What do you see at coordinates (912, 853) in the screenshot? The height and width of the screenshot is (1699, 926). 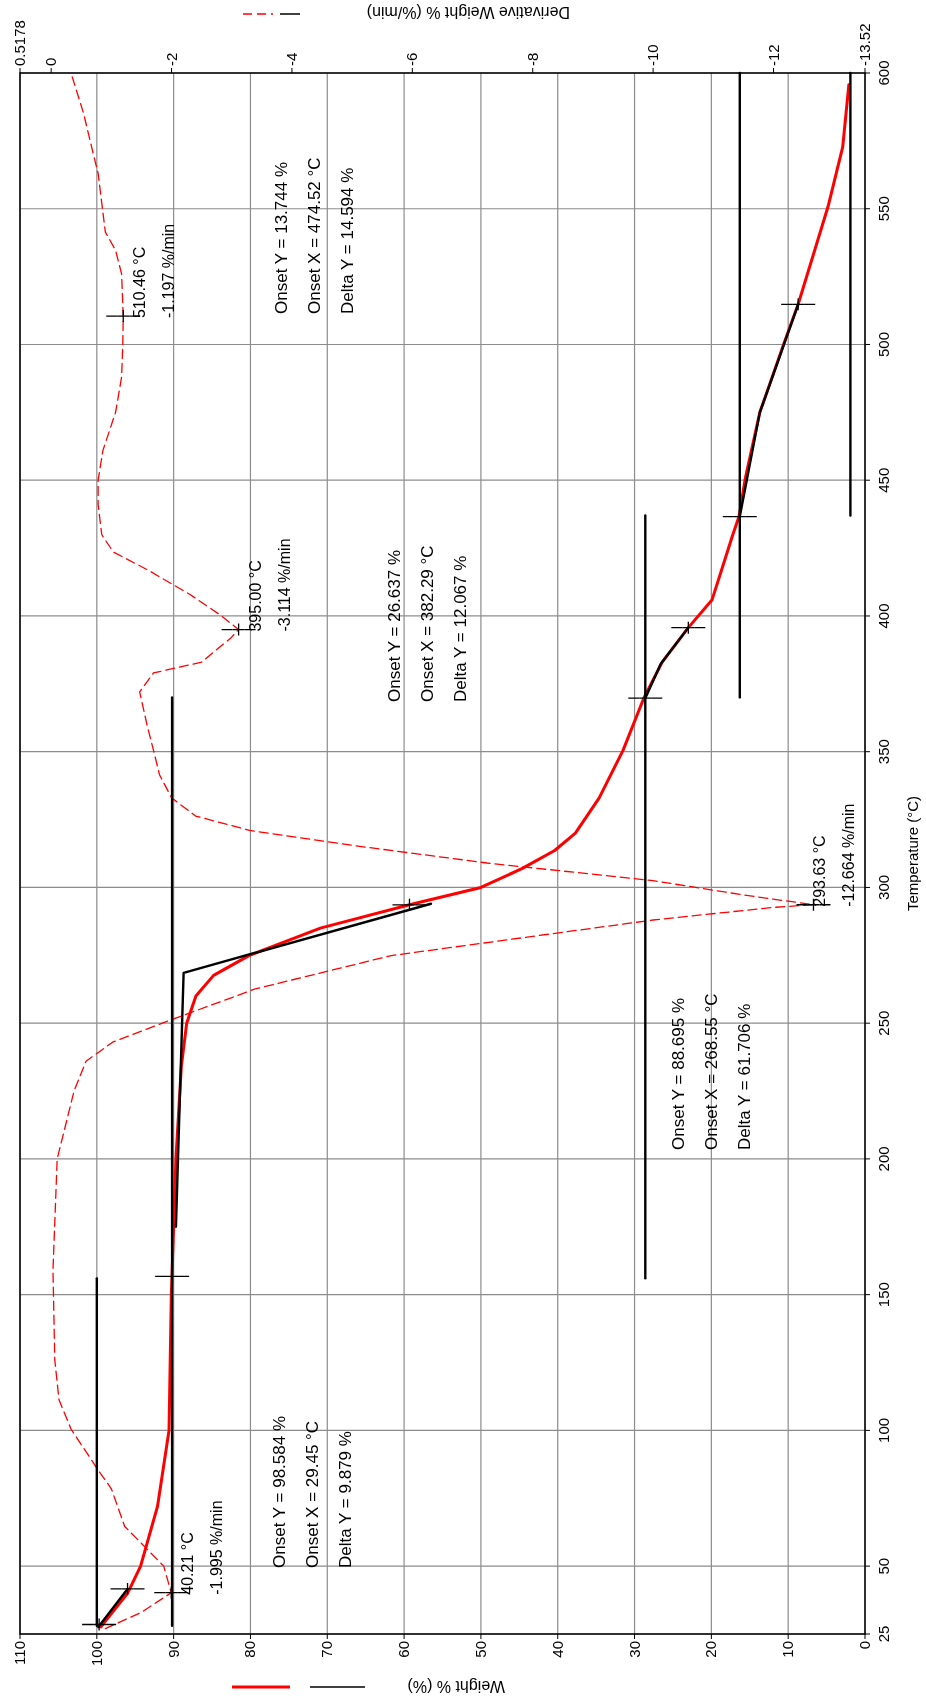 I see `y-axis-title: Temperature (°C)` at bounding box center [912, 853].